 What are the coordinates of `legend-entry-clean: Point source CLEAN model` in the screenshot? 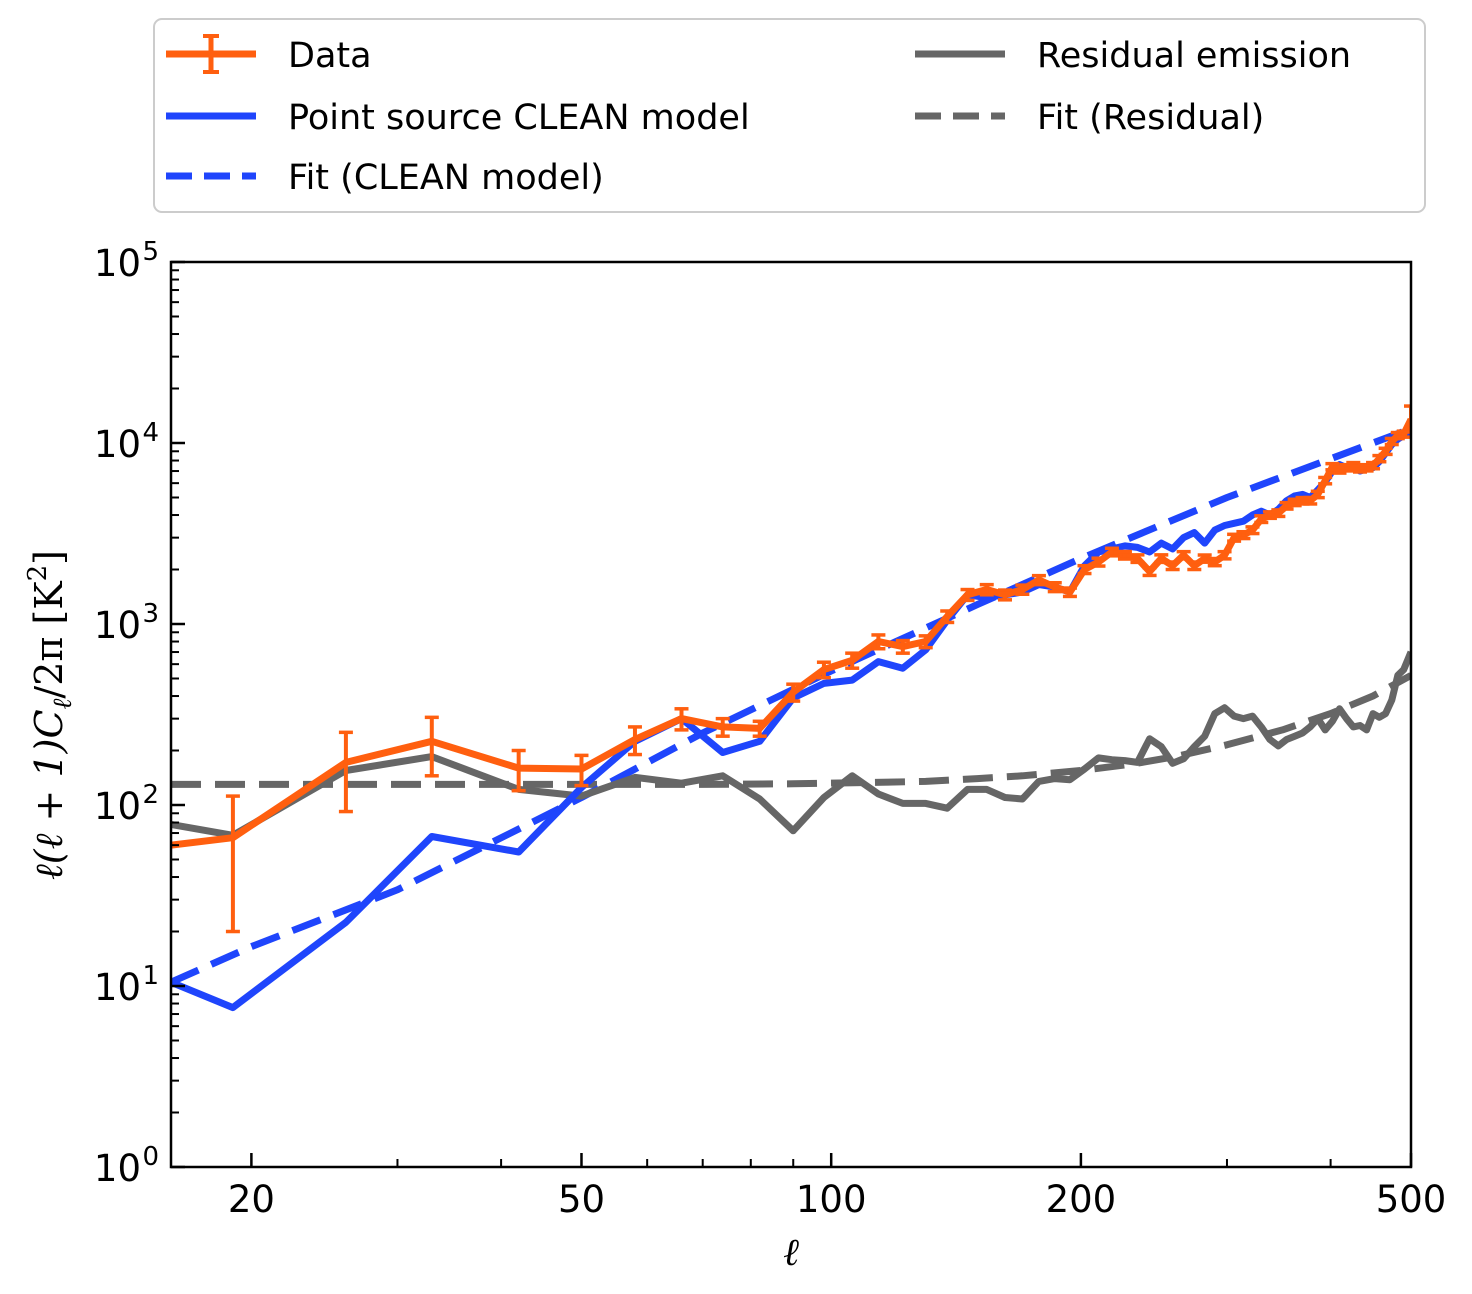 It's located at (458, 118).